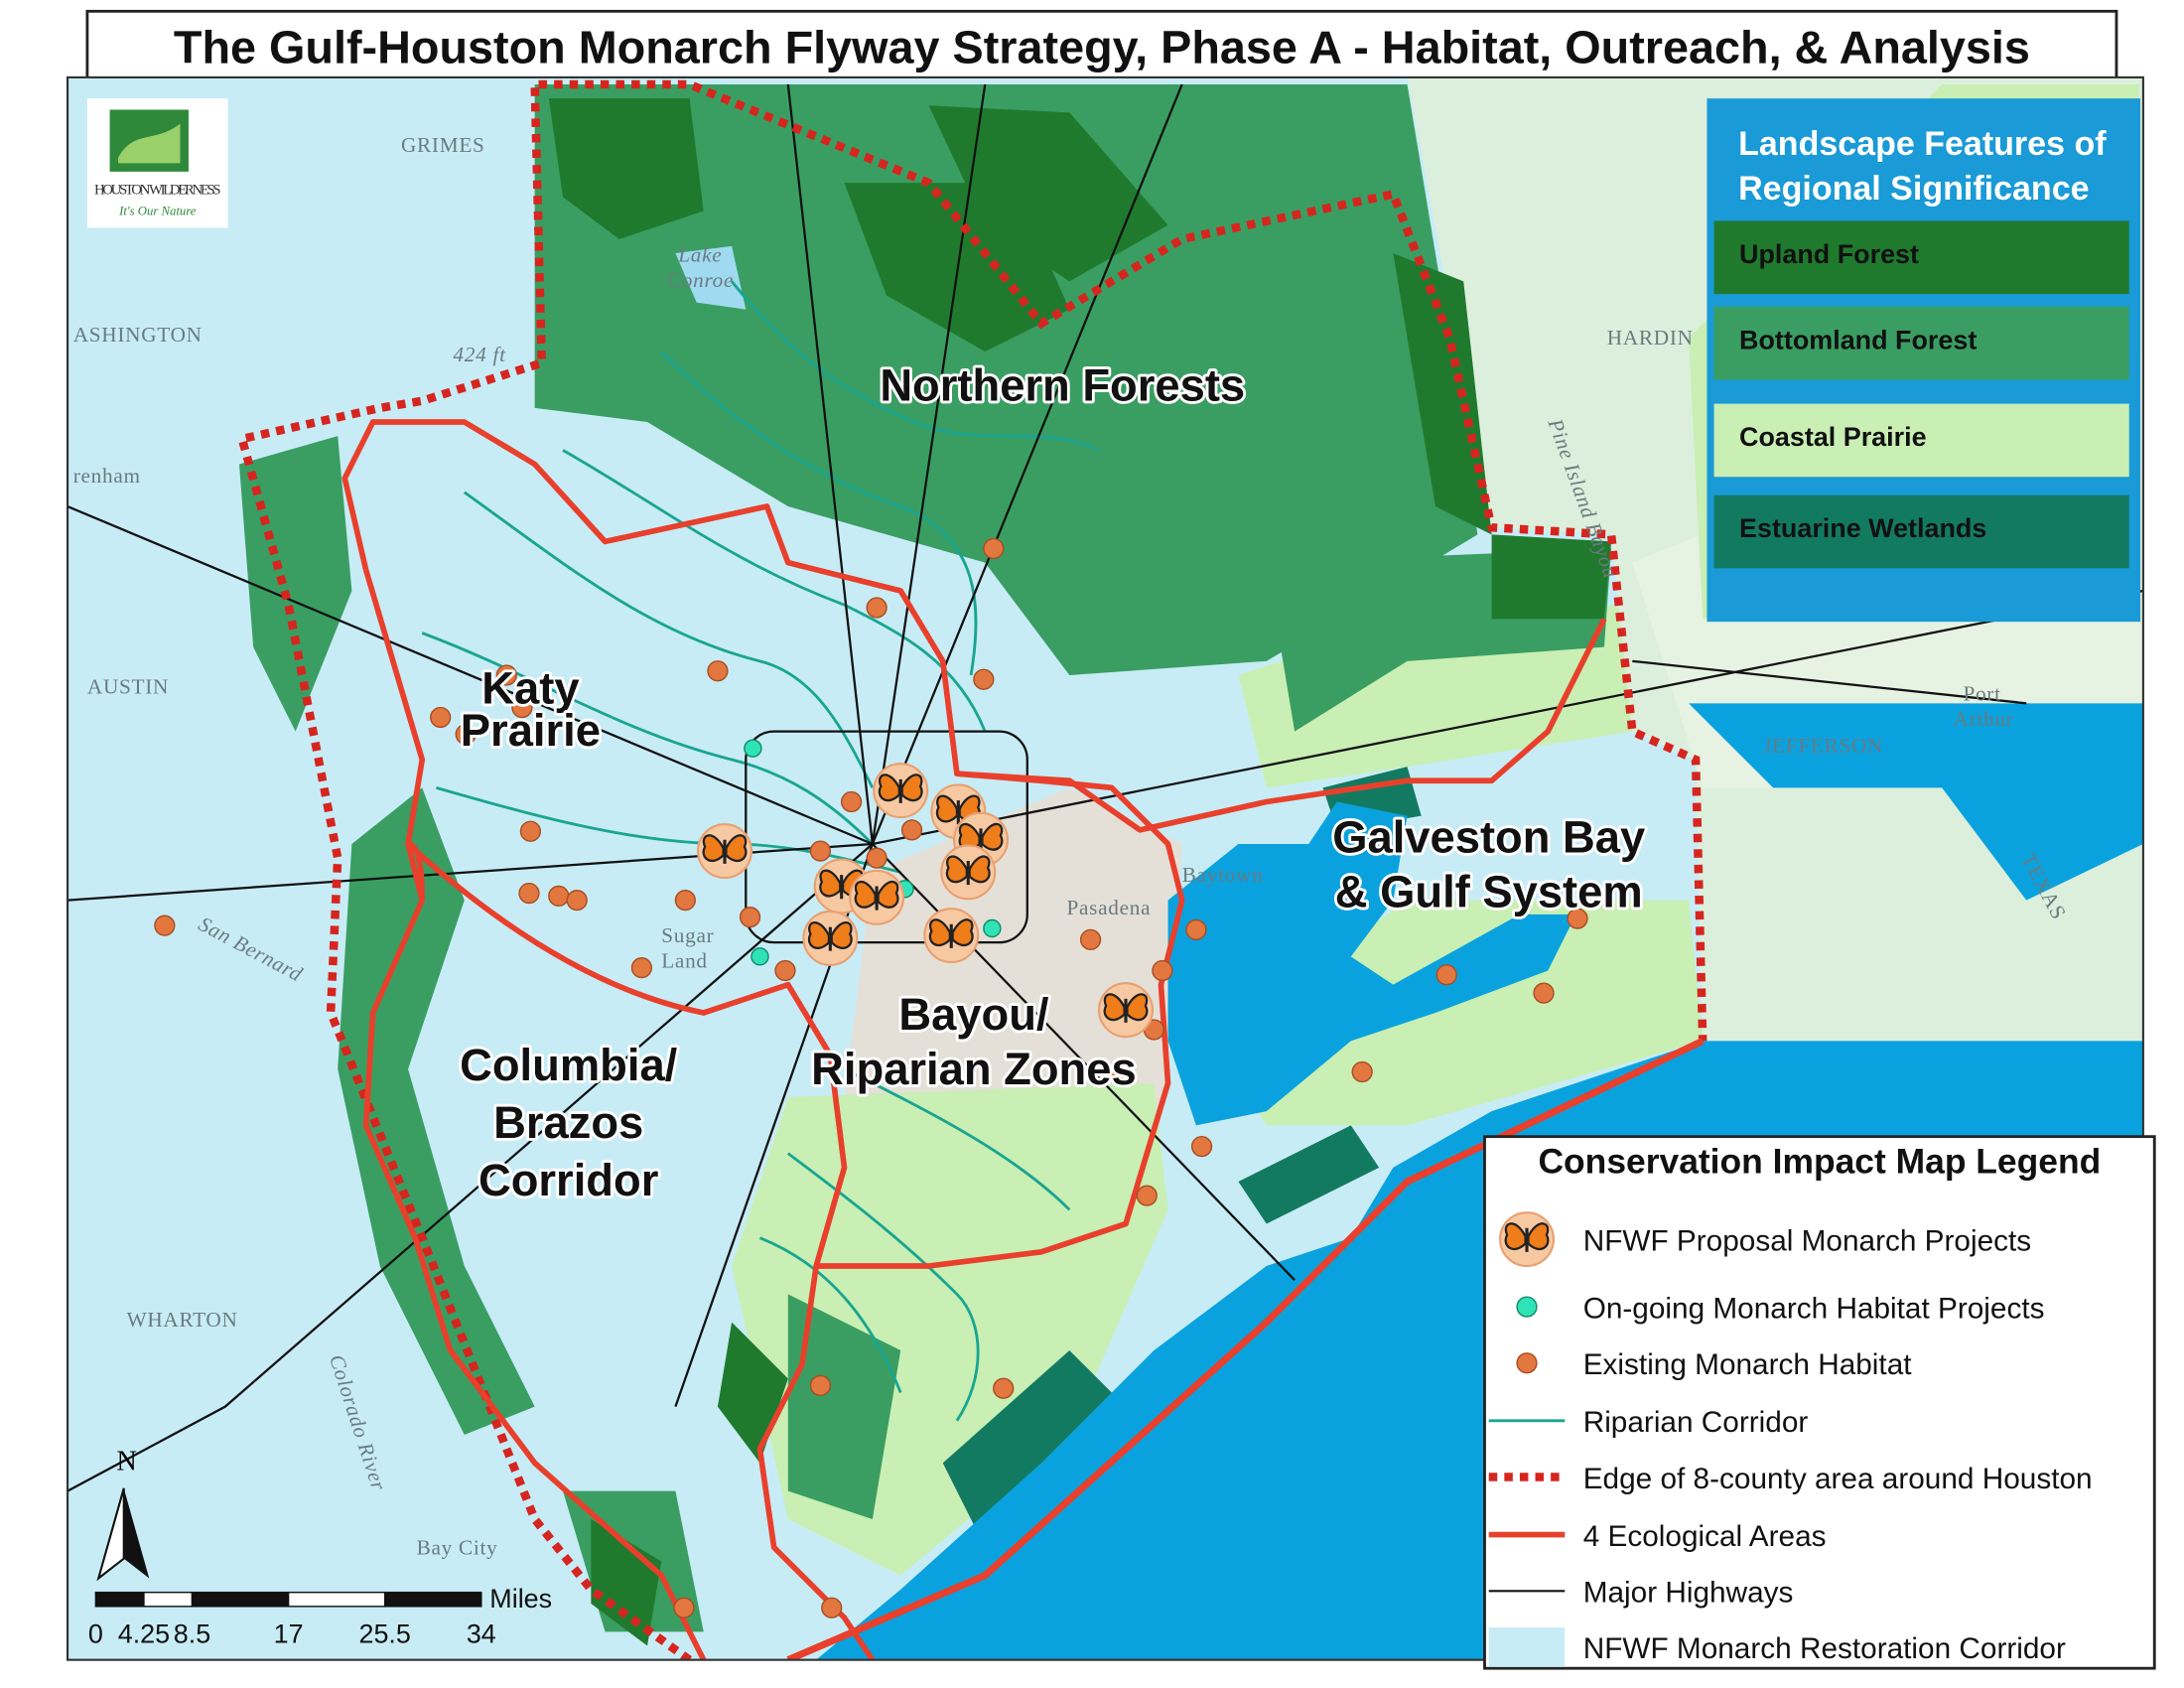 This screenshot has height=1688, width=2184. I want to click on region-label: Bayou/, so click(973, 1014).